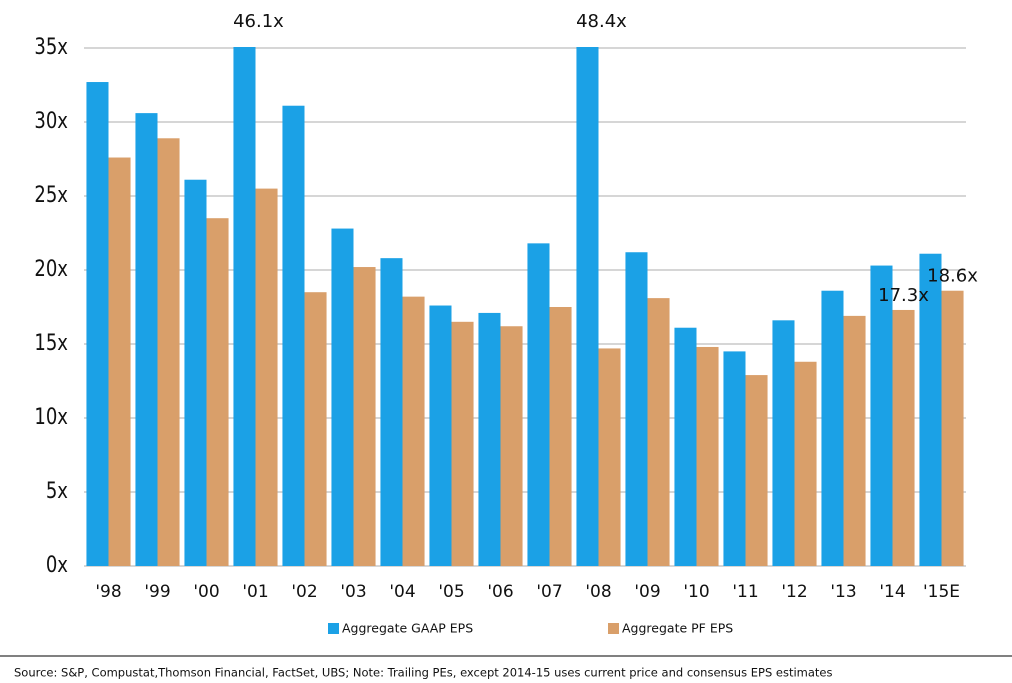 This screenshot has height=683, width=1012. What do you see at coordinates (952, 276) in the screenshot?
I see `data-label: 18.6x` at bounding box center [952, 276].